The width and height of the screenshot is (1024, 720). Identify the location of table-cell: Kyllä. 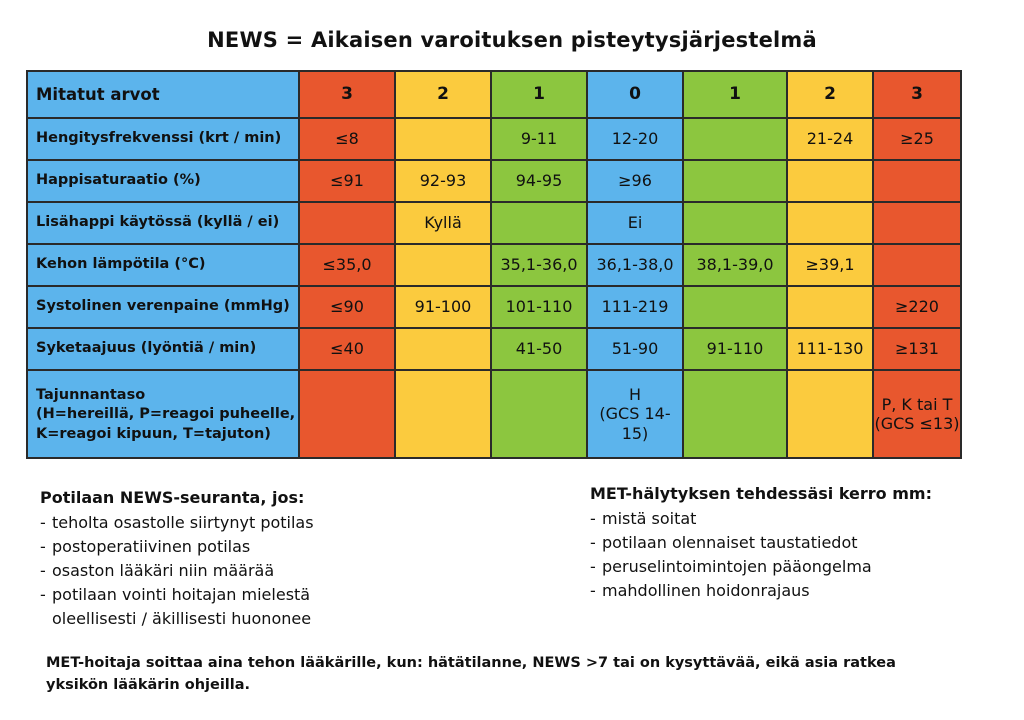
(443, 223).